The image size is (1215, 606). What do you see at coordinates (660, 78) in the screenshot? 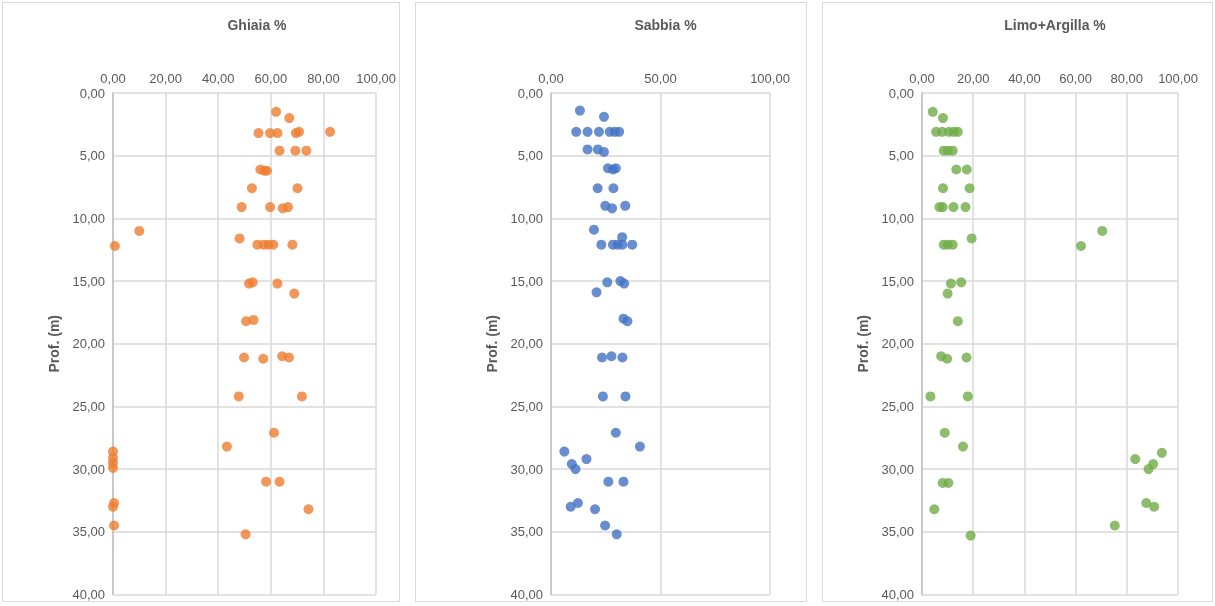
I see `x-tick-label: 50,00` at bounding box center [660, 78].